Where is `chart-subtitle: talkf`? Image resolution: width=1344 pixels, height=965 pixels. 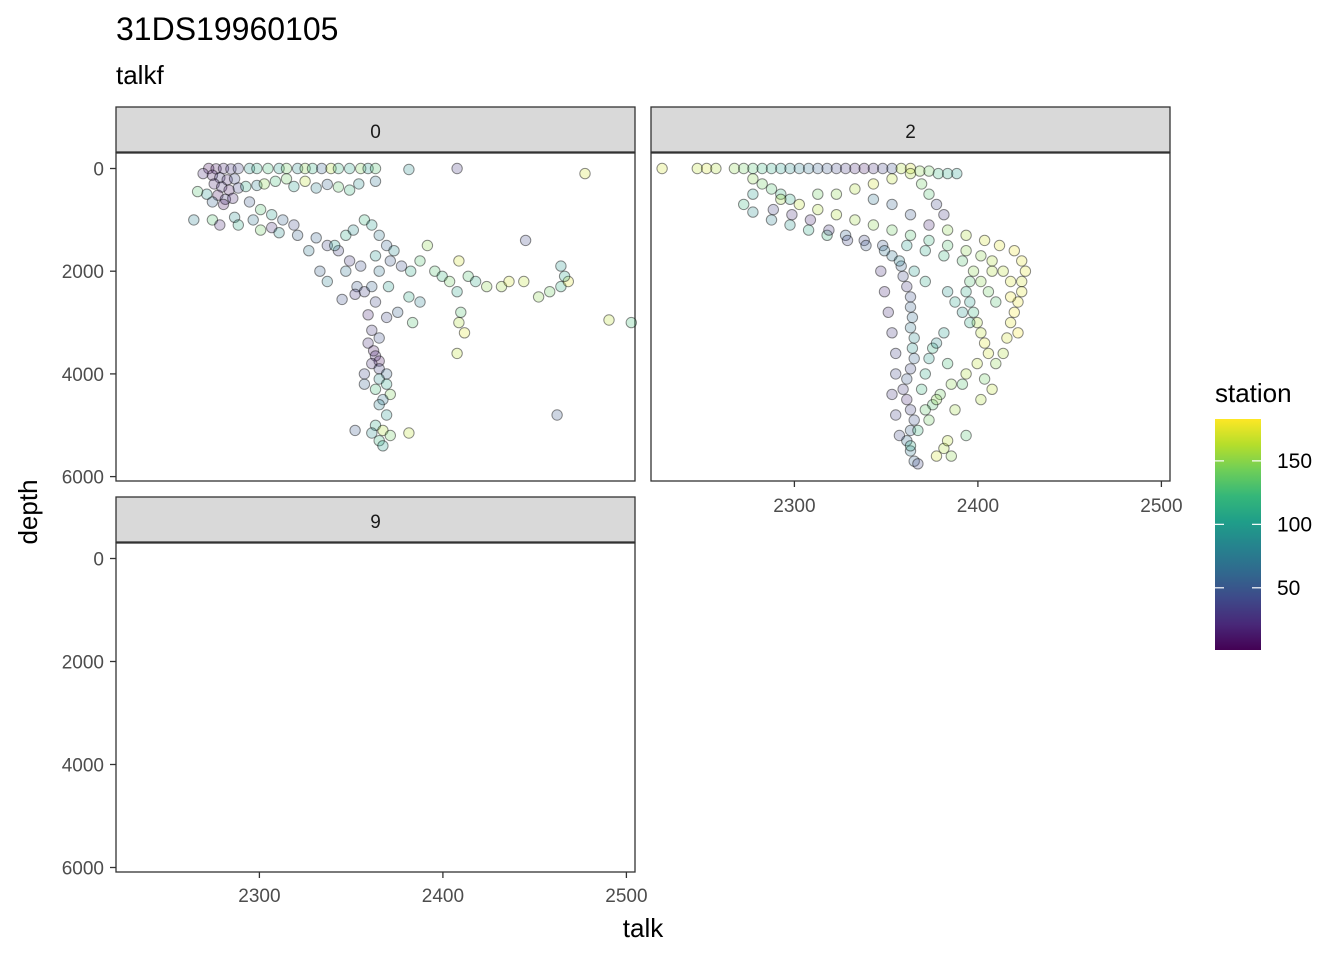 chart-subtitle: talkf is located at coordinates (140, 75).